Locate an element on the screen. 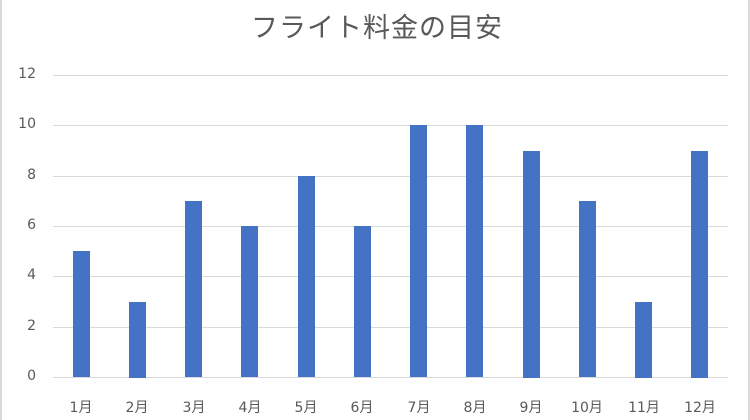  y-tick-label: 2 is located at coordinates (31, 326).